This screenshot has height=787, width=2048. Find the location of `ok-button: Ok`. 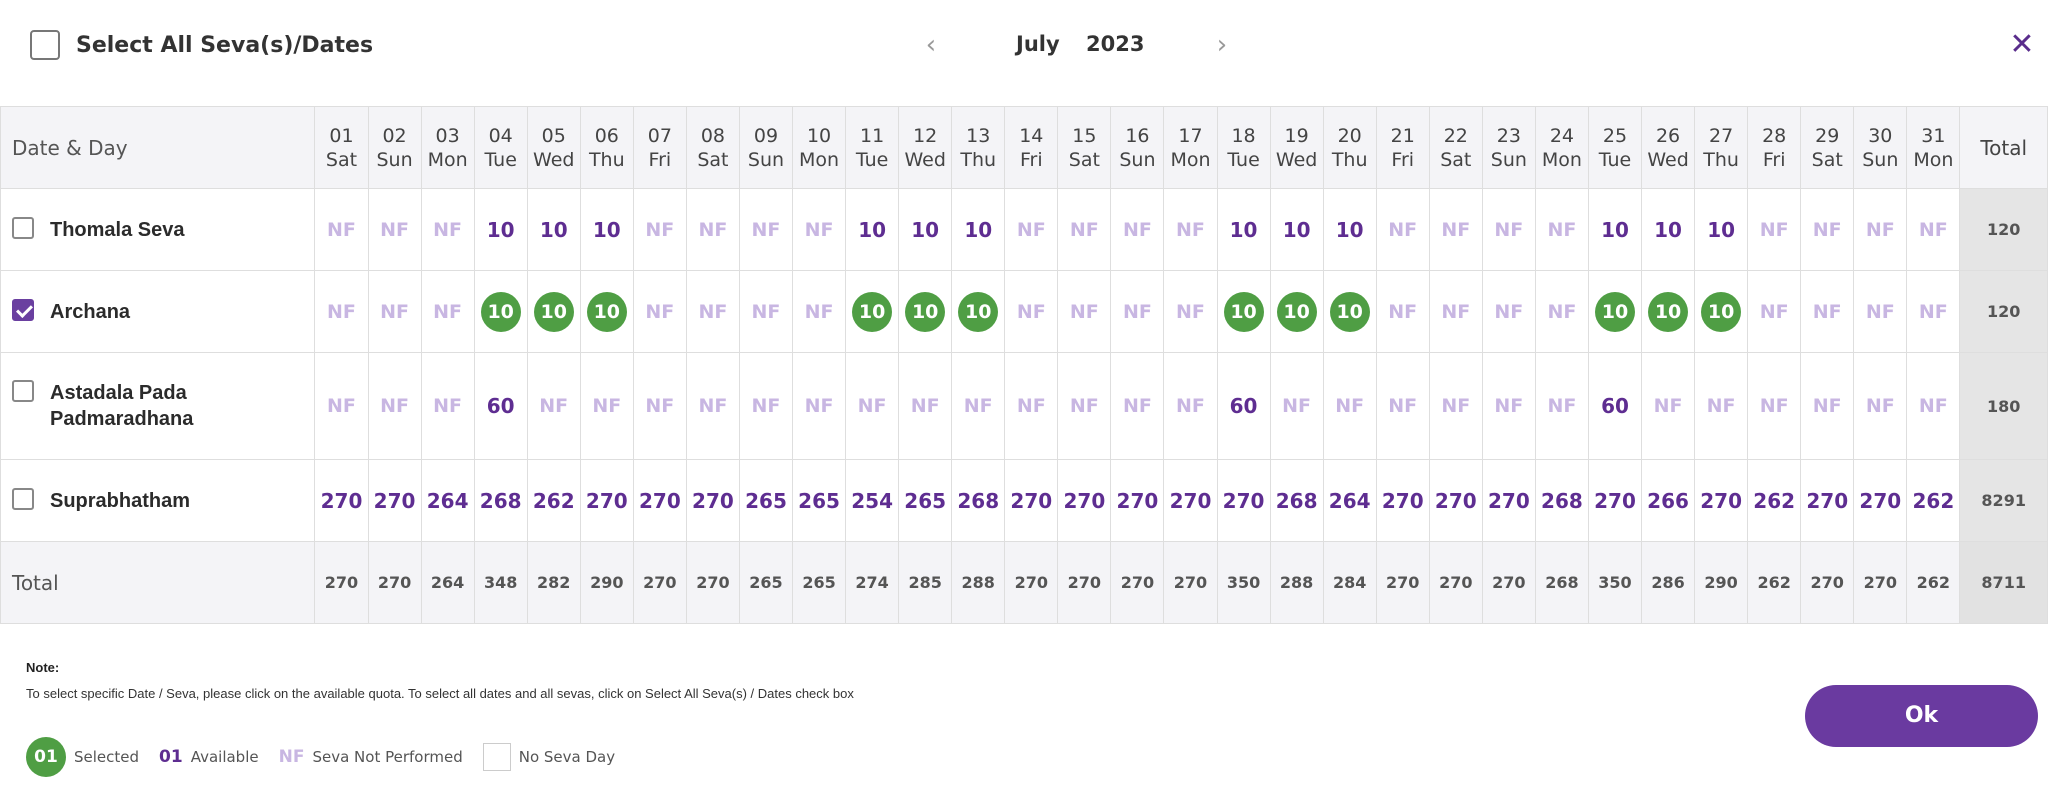

ok-button: Ok is located at coordinates (1921, 716).